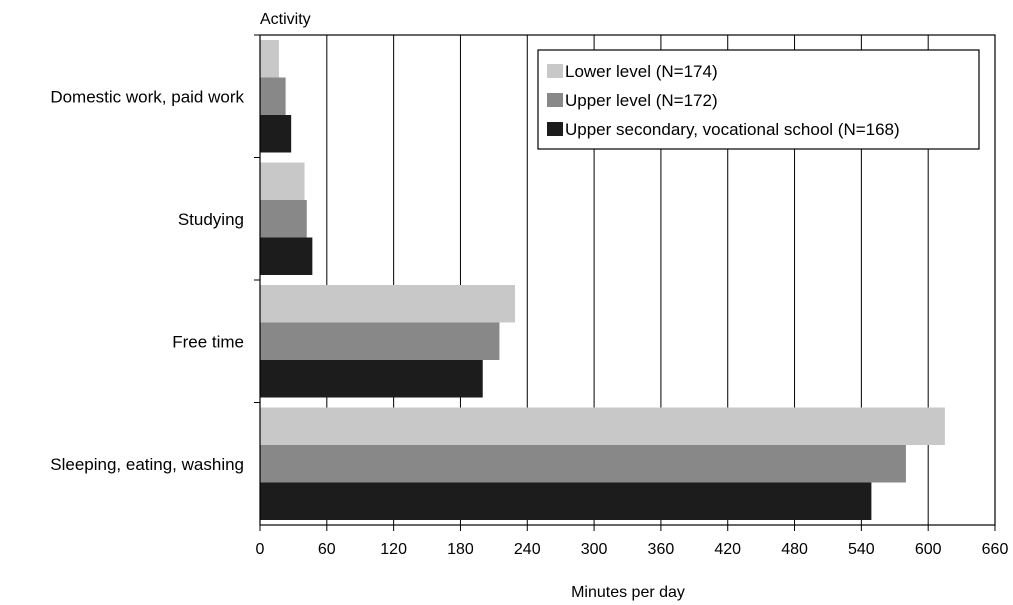  Describe the element at coordinates (460, 549) in the screenshot. I see `x-tick-label: 180` at that location.